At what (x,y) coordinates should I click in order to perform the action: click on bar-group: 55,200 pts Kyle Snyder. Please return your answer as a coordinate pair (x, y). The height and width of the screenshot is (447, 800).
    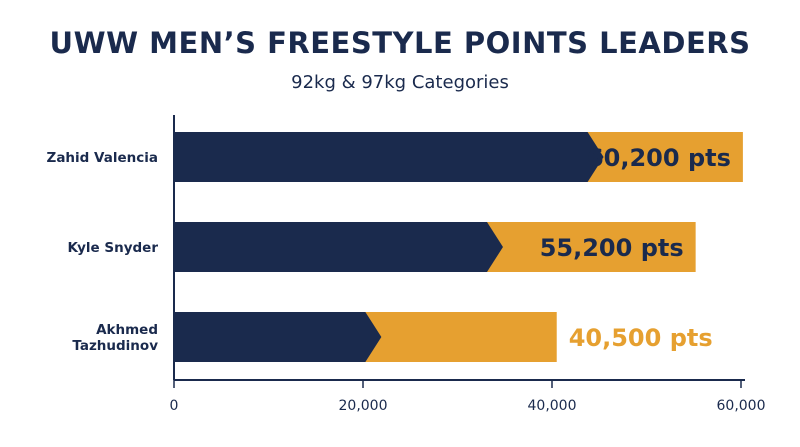
    Looking at the image, I should click on (382, 247).